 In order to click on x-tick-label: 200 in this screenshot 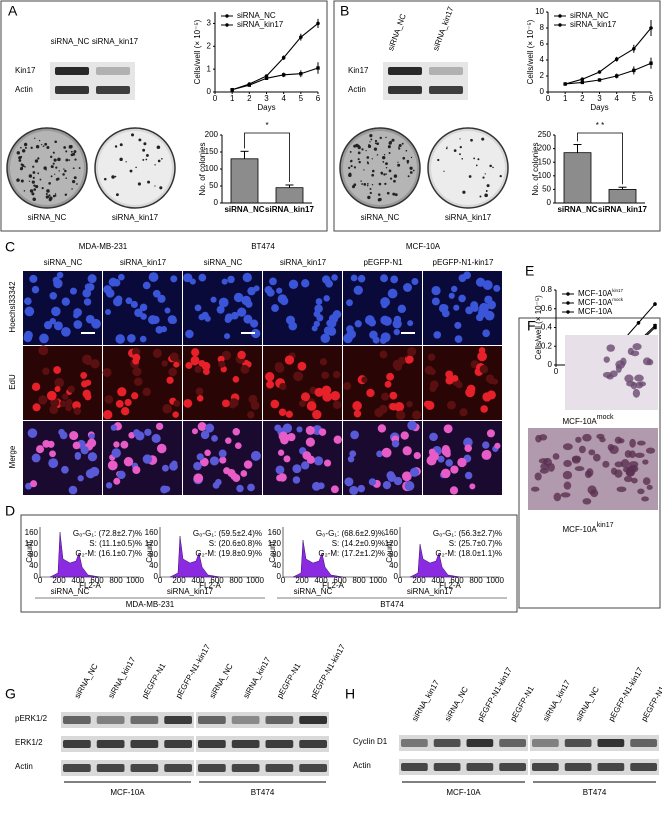, I will do `click(302, 580)`.